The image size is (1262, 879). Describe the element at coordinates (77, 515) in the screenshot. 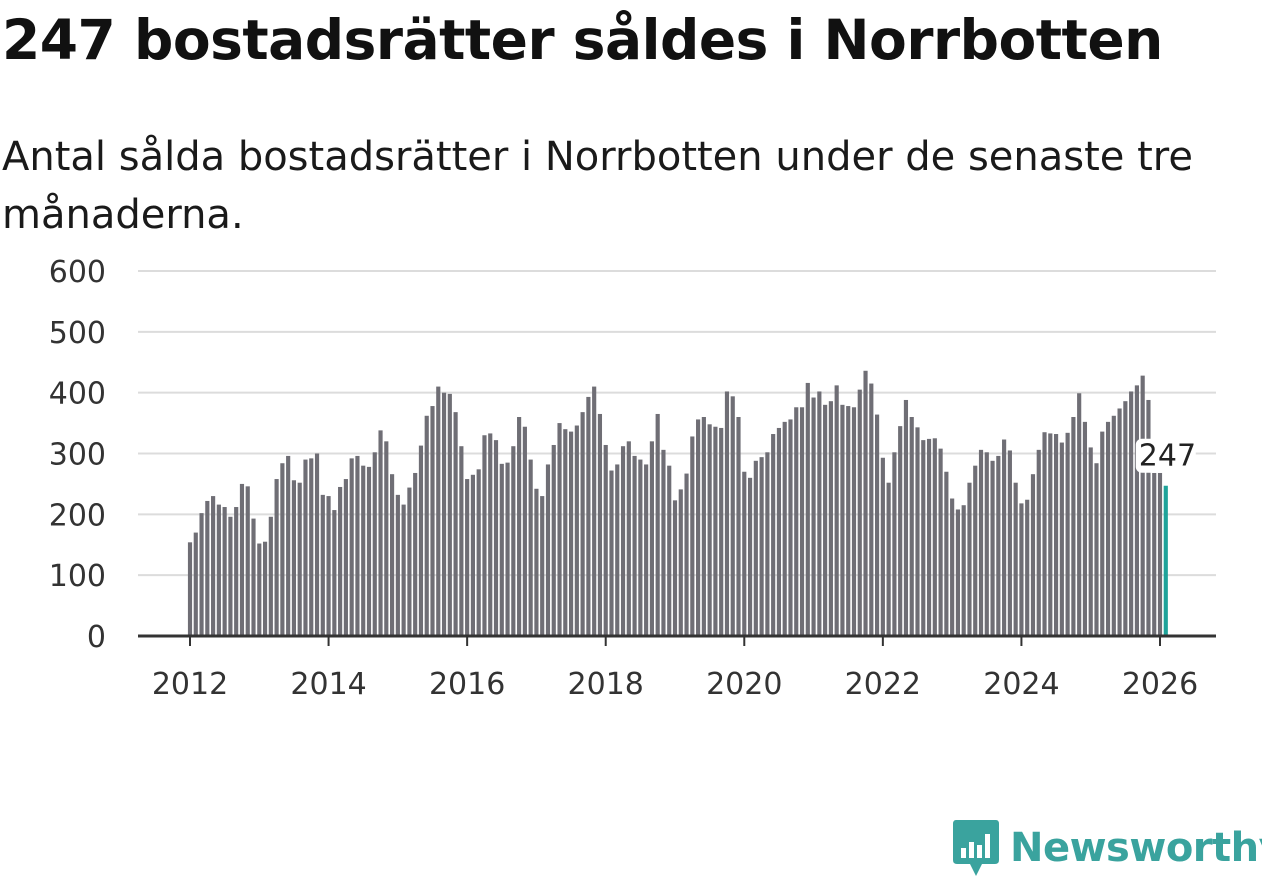

I see `y-tick-label: 200` at that location.